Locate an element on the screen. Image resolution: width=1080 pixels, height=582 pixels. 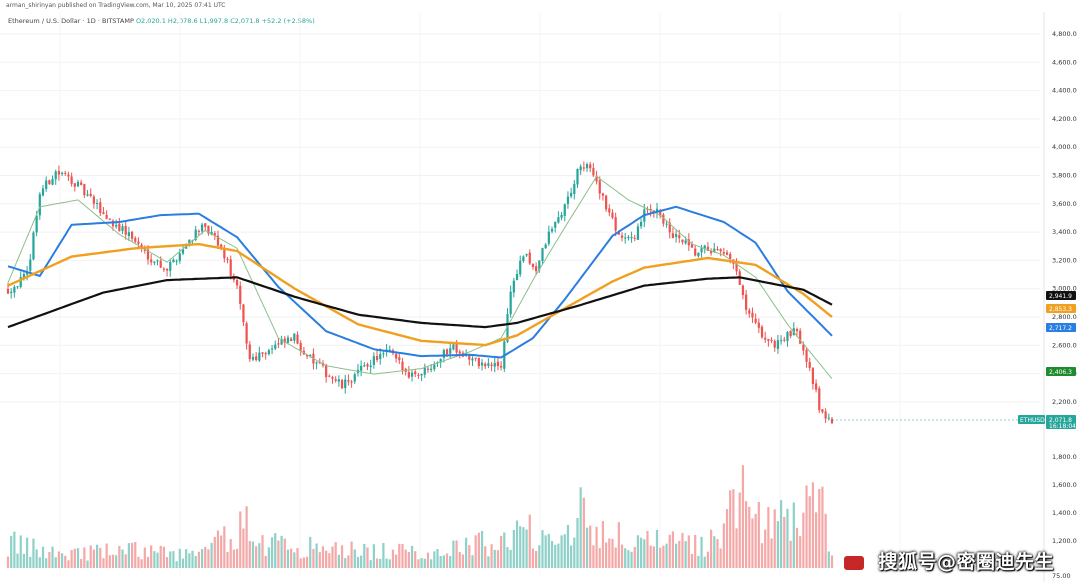
price-tick-label: 3,000.0 is located at coordinates (1064, 289).